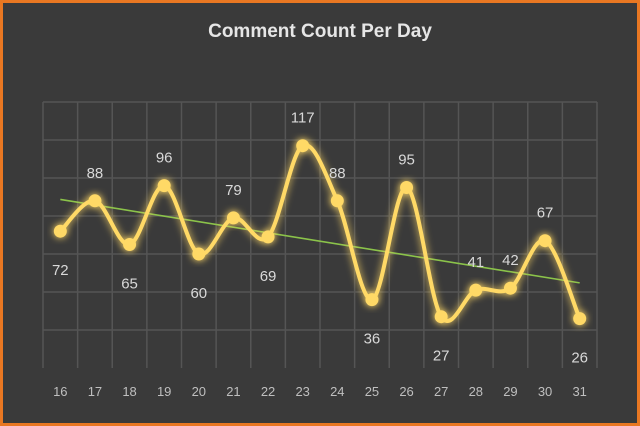  Describe the element at coordinates (476, 391) in the screenshot. I see `x-tick-label: 28` at that location.